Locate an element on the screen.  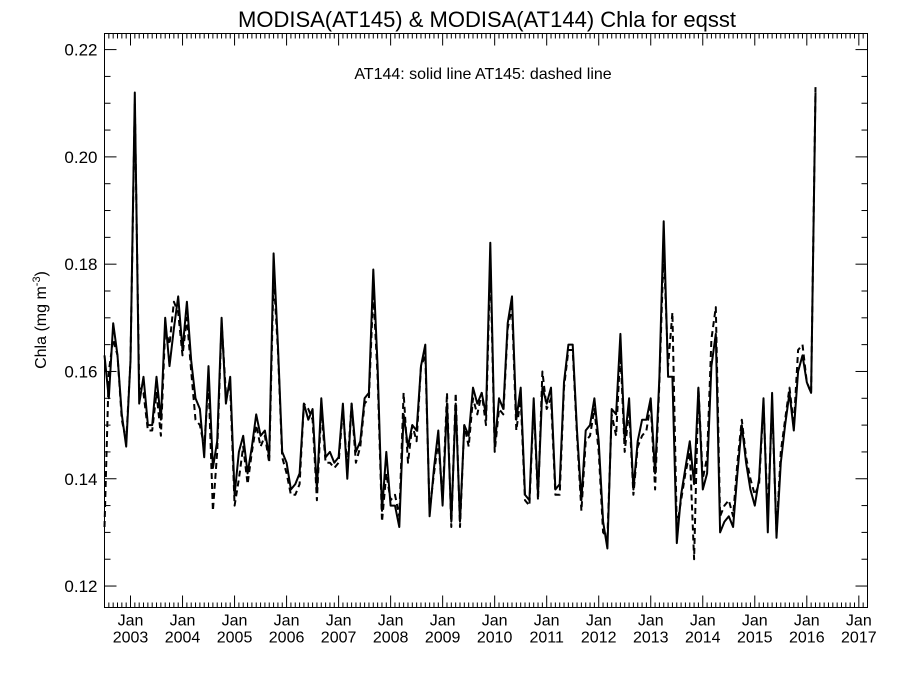
x-tick-year-label: 2006 is located at coordinates (287, 638).